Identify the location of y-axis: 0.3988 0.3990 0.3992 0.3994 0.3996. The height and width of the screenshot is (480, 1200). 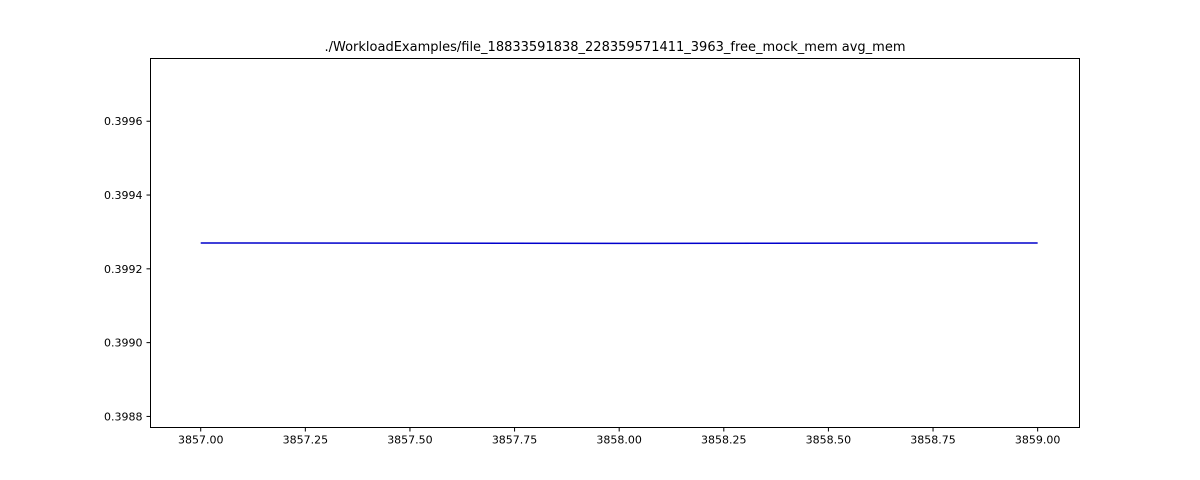
(127, 269).